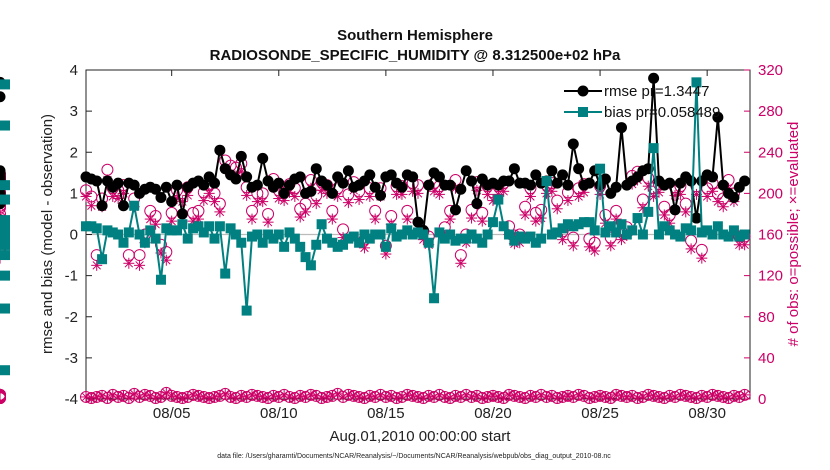 This screenshot has height=470, width=830. I want to click on legend: rmse pr=1.3447 bias pr=0.058489, so click(642, 102).